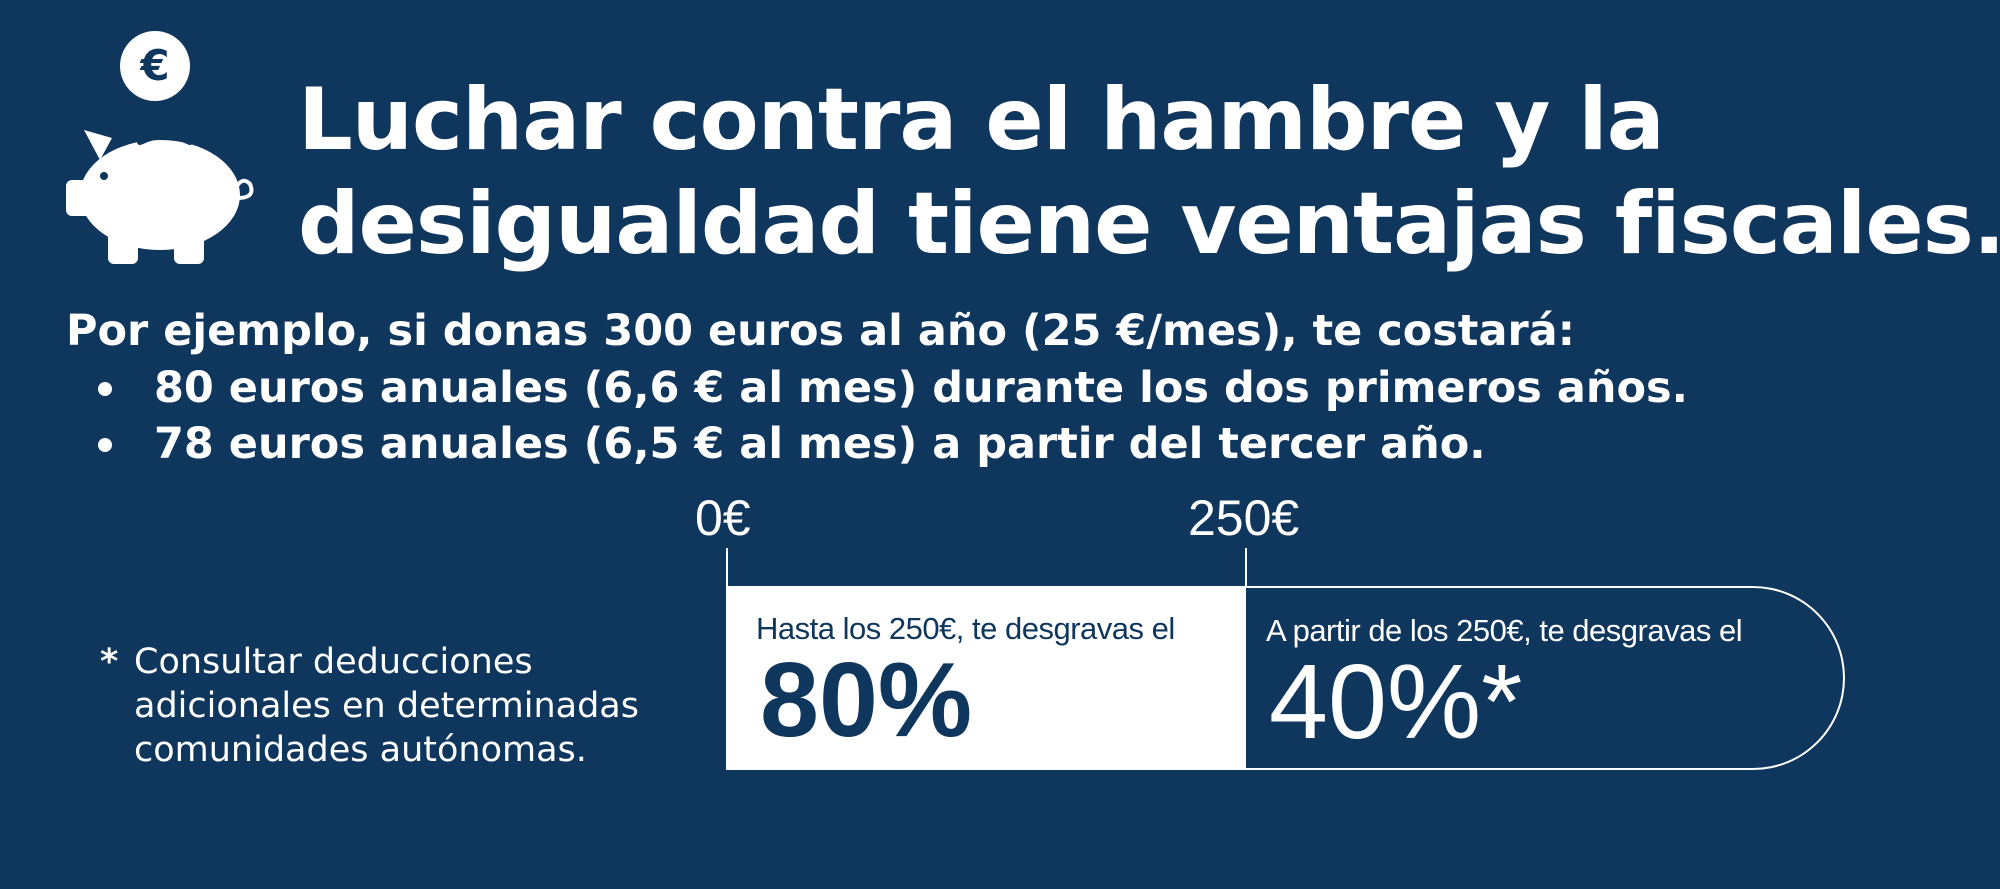 The height and width of the screenshot is (889, 2000). Describe the element at coordinates (109, 662) in the screenshot. I see `footnote-asterisk: *` at that location.